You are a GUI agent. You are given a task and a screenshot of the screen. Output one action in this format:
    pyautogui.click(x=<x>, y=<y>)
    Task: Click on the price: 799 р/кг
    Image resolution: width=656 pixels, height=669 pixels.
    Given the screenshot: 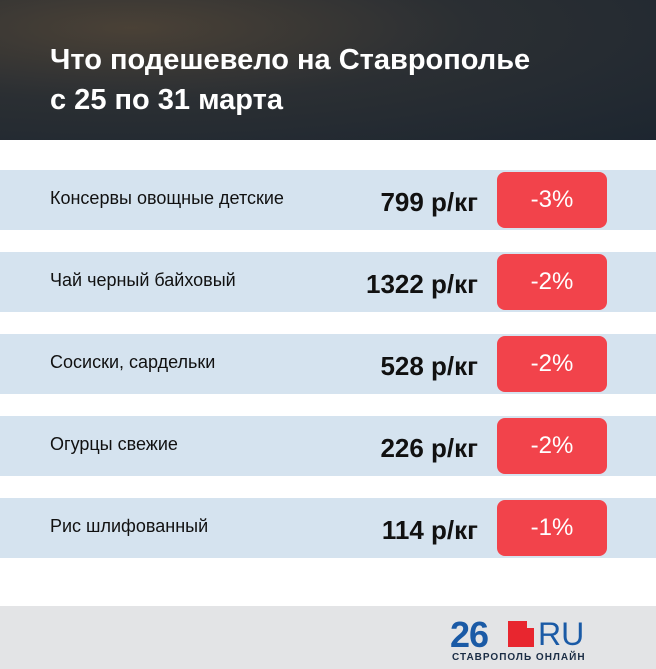 What is the action you would take?
    pyautogui.click(x=429, y=202)
    